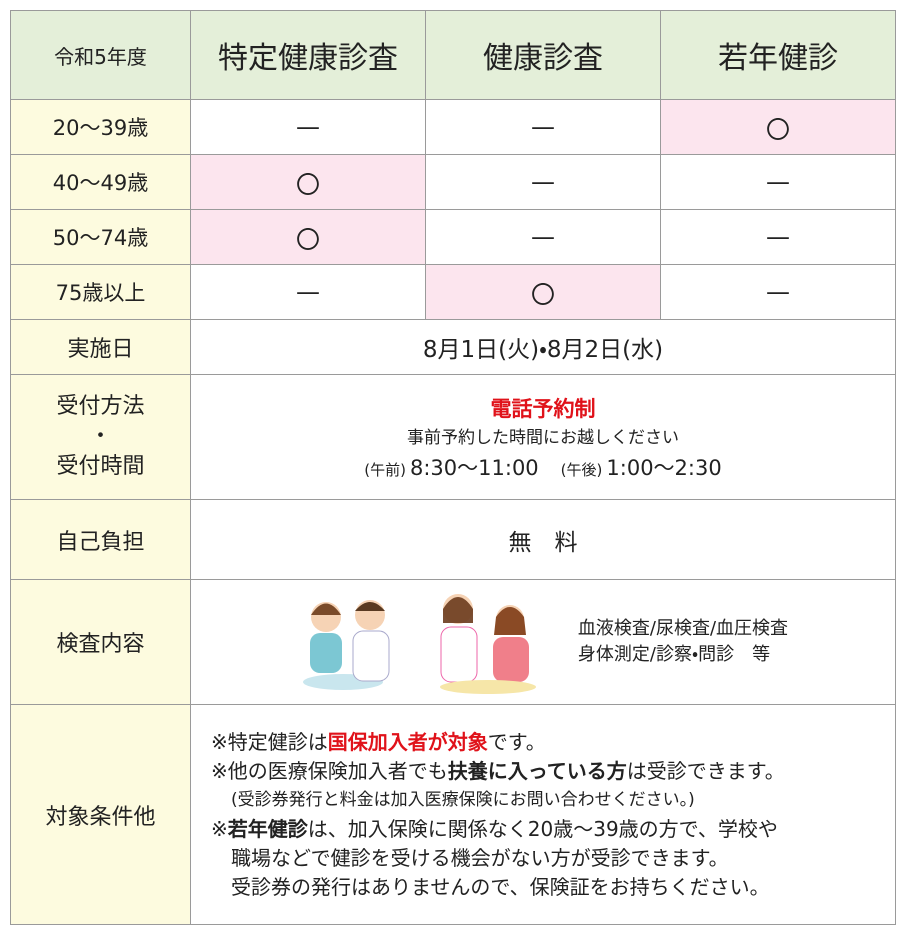 The width and height of the screenshot is (905, 932). I want to click on condition-text: (受診券発行と料金は加入医療保険にお問い合わせください。), so click(463, 799).